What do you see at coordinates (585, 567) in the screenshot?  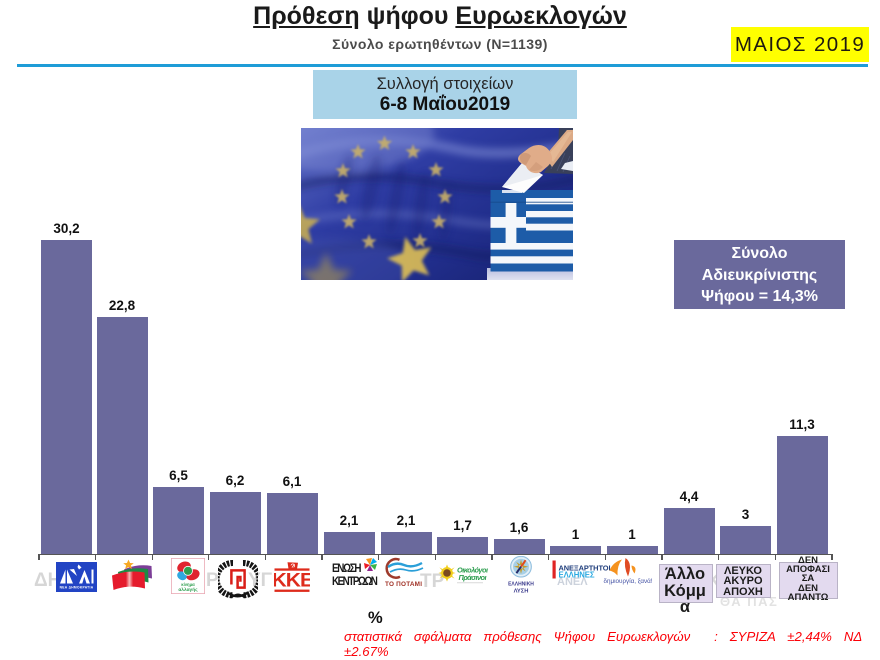 I see `svg-text: ΑΝΕΞΑΡΤΗΤΟΙ` at bounding box center [585, 567].